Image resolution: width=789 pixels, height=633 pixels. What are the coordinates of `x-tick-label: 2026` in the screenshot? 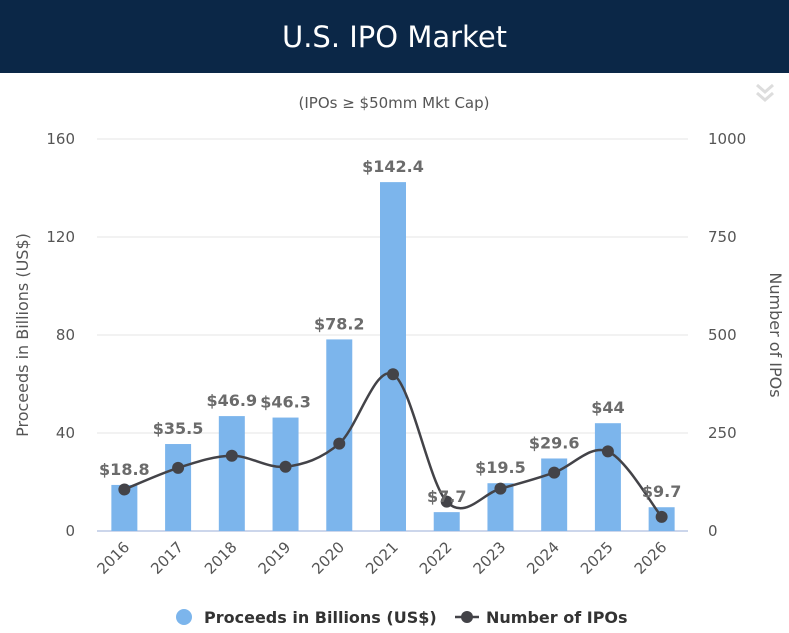 It's located at (651, 558).